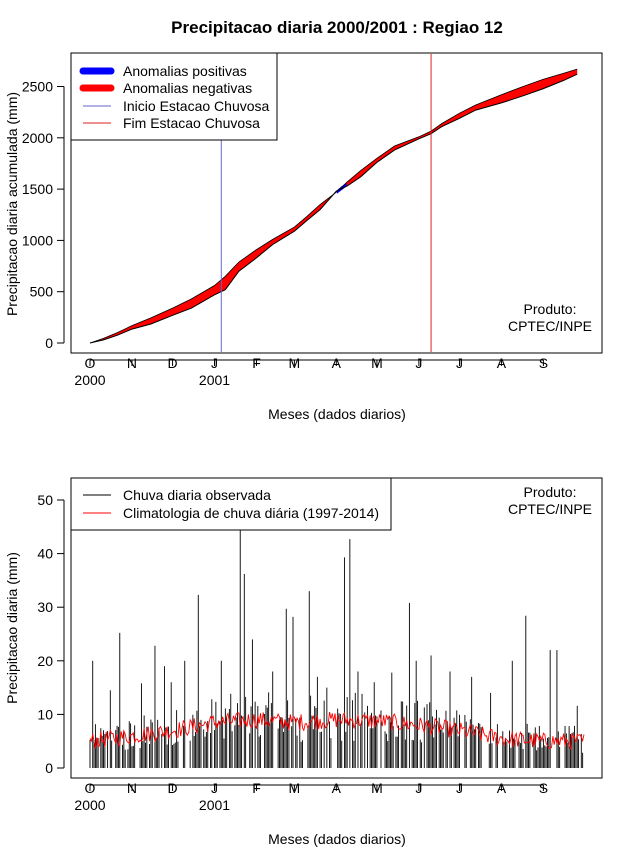 The height and width of the screenshot is (850, 640). What do you see at coordinates (214, 805) in the screenshot?
I see `bottom-year-label: 2001` at bounding box center [214, 805].